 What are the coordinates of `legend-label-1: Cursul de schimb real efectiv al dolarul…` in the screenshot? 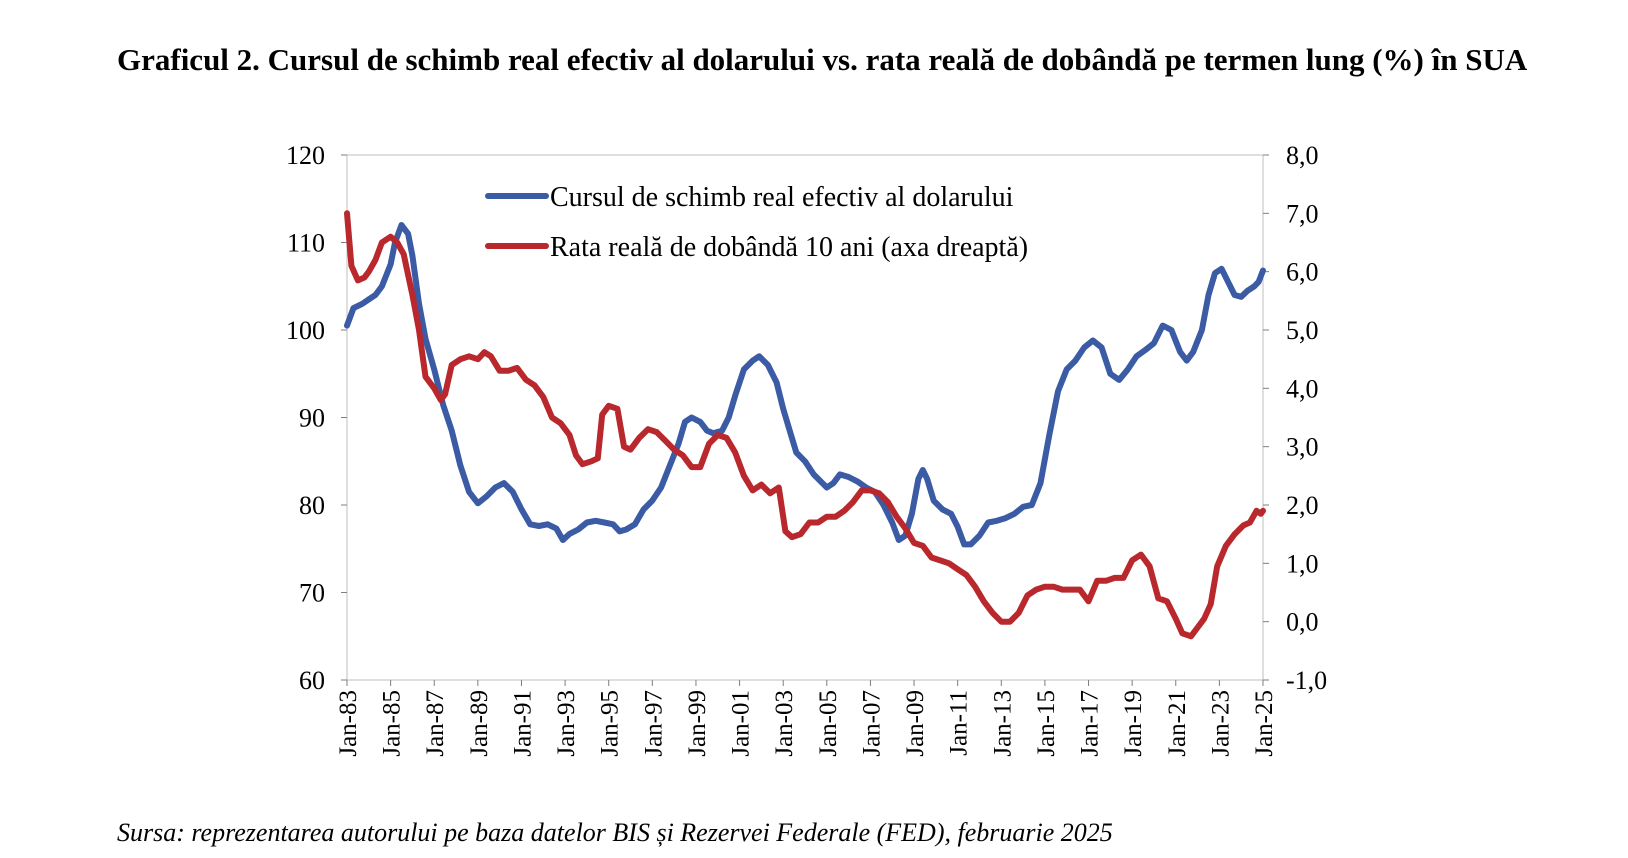 It's located at (782, 197).